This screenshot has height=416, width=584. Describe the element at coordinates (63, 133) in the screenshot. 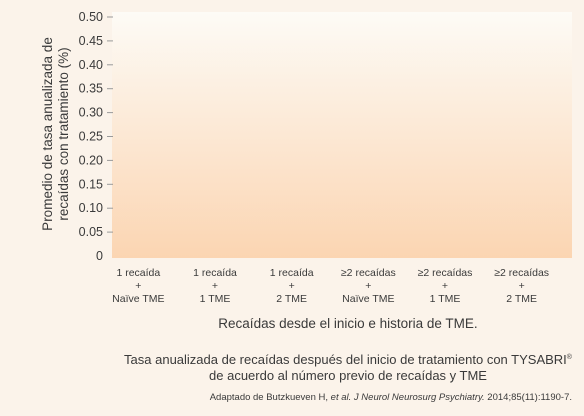

I see `y-axis-label-line: recaídas con tratamiento (%)` at that location.